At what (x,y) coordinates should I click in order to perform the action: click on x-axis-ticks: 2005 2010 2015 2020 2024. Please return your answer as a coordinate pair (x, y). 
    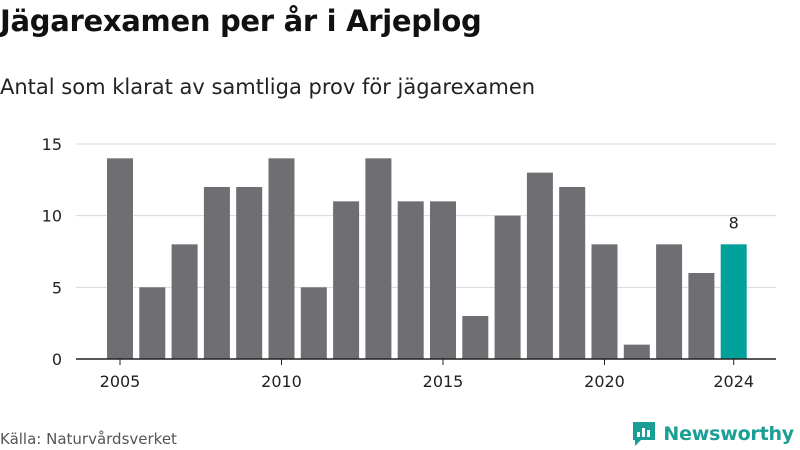
    Looking at the image, I should click on (427, 375).